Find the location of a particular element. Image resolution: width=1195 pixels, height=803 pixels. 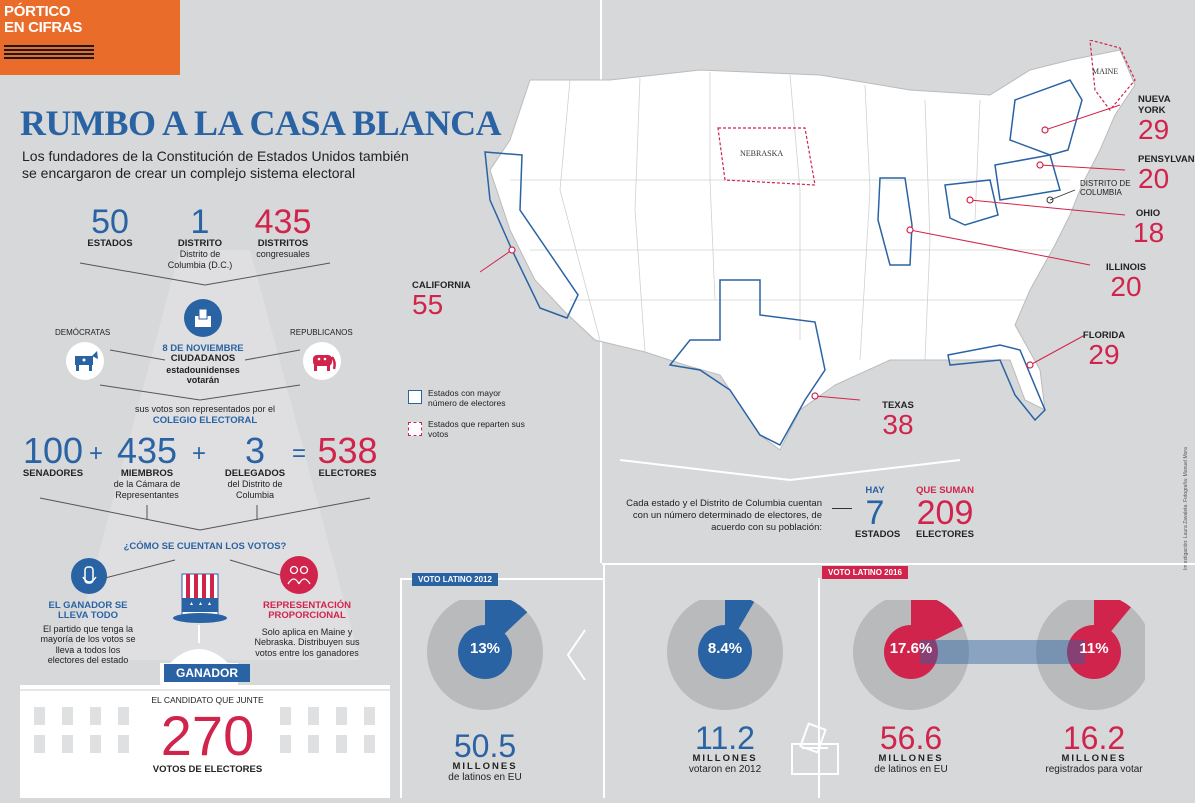

summary-lines is located at coordinates (790, 470).